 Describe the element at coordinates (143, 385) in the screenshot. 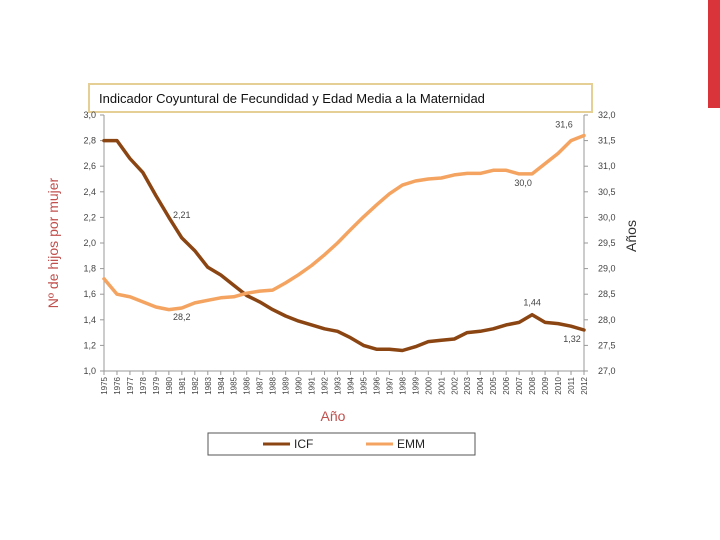

I see `x-tick-label: 1978` at that location.